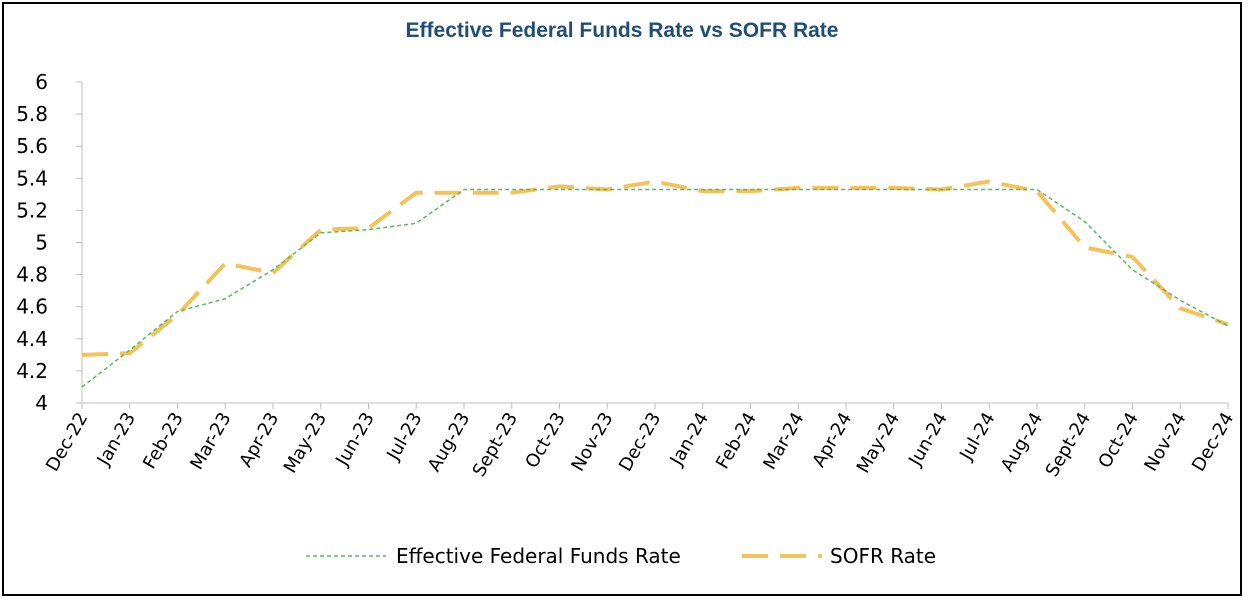  Describe the element at coordinates (163, 441) in the screenshot. I see `x-tick-label: Feb-23` at that location.